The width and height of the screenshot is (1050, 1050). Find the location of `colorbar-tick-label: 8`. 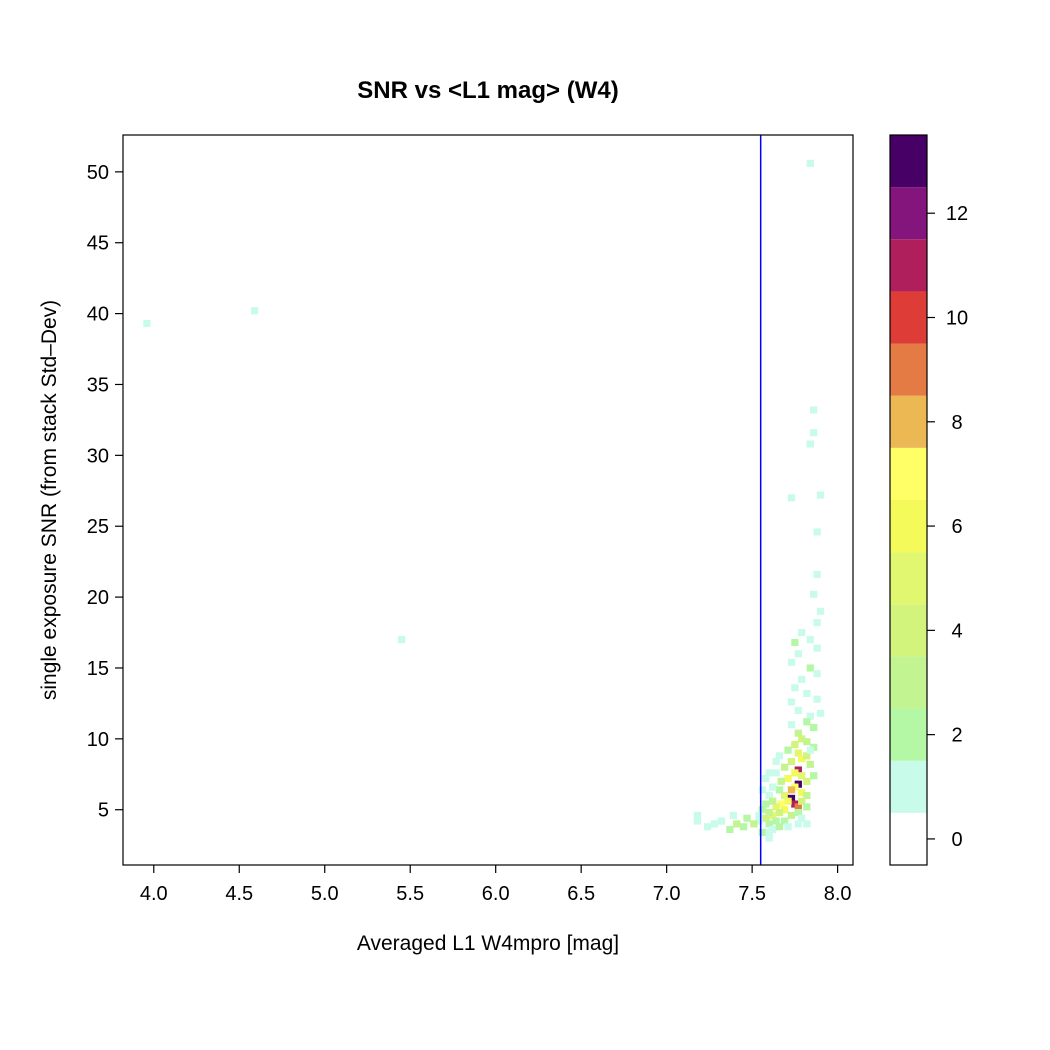

colorbar-tick-label: 8 is located at coordinates (956, 423).